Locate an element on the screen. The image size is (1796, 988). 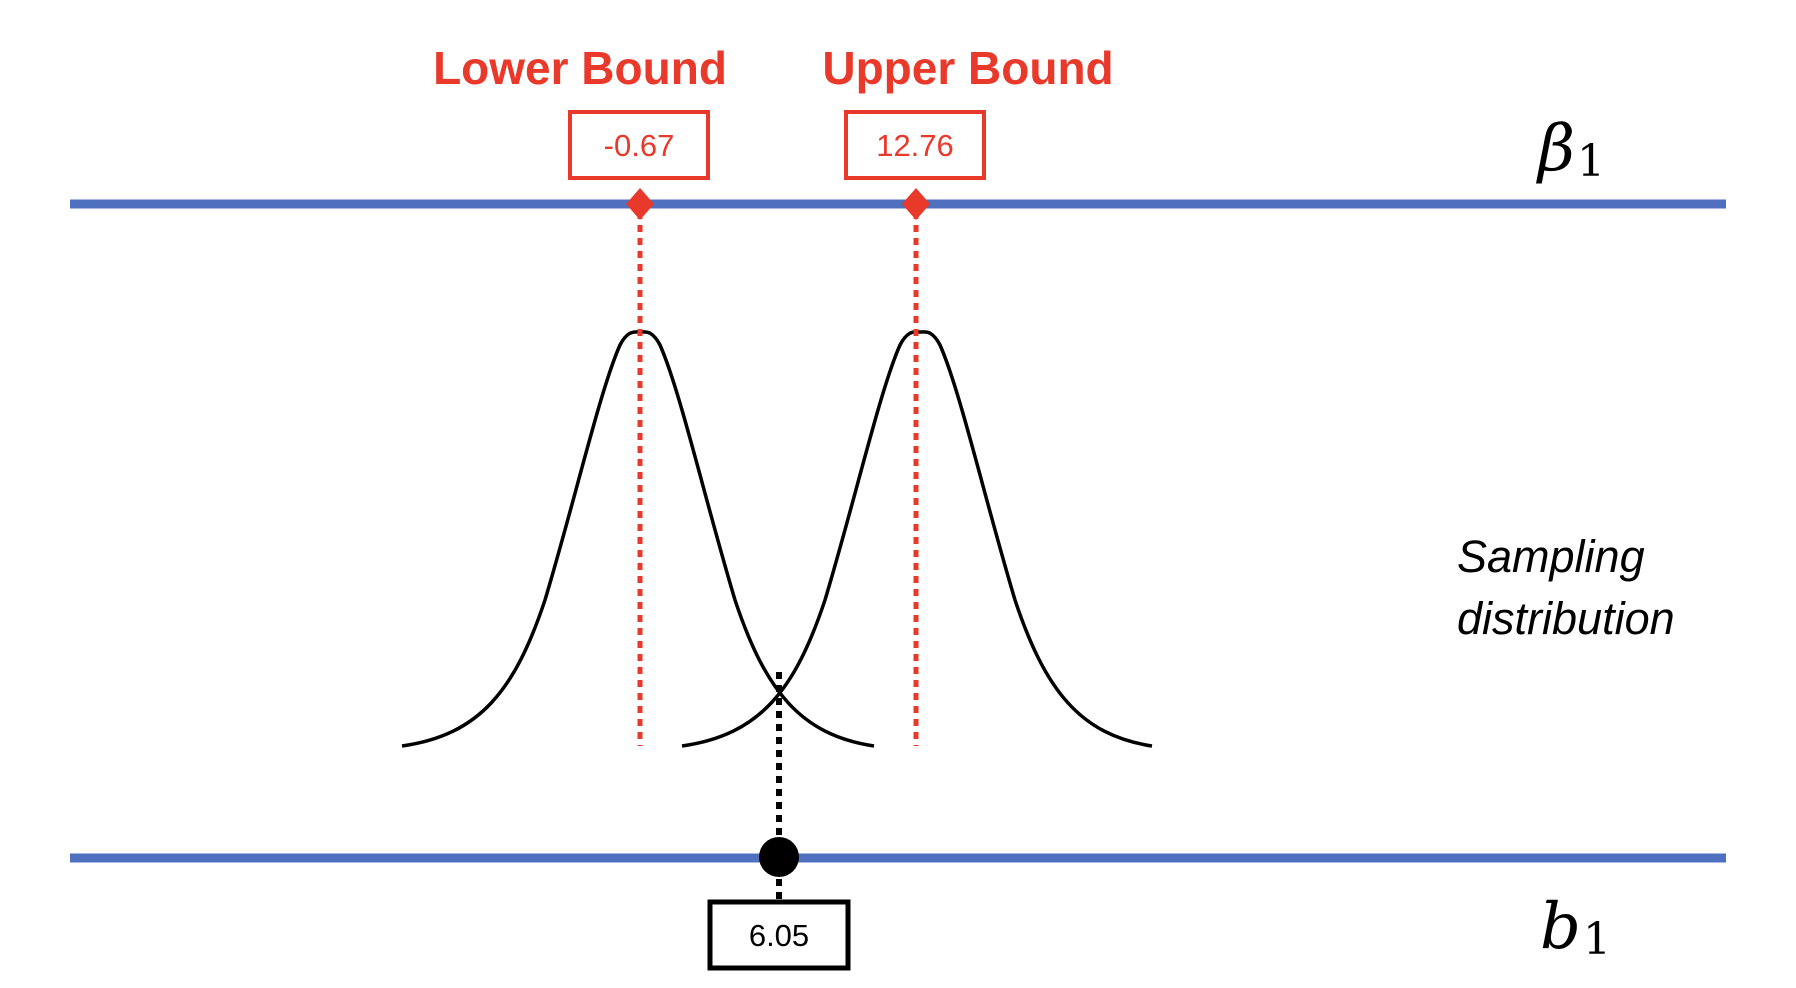
parameter-axis-label: β1 is located at coordinates (1570, 149).